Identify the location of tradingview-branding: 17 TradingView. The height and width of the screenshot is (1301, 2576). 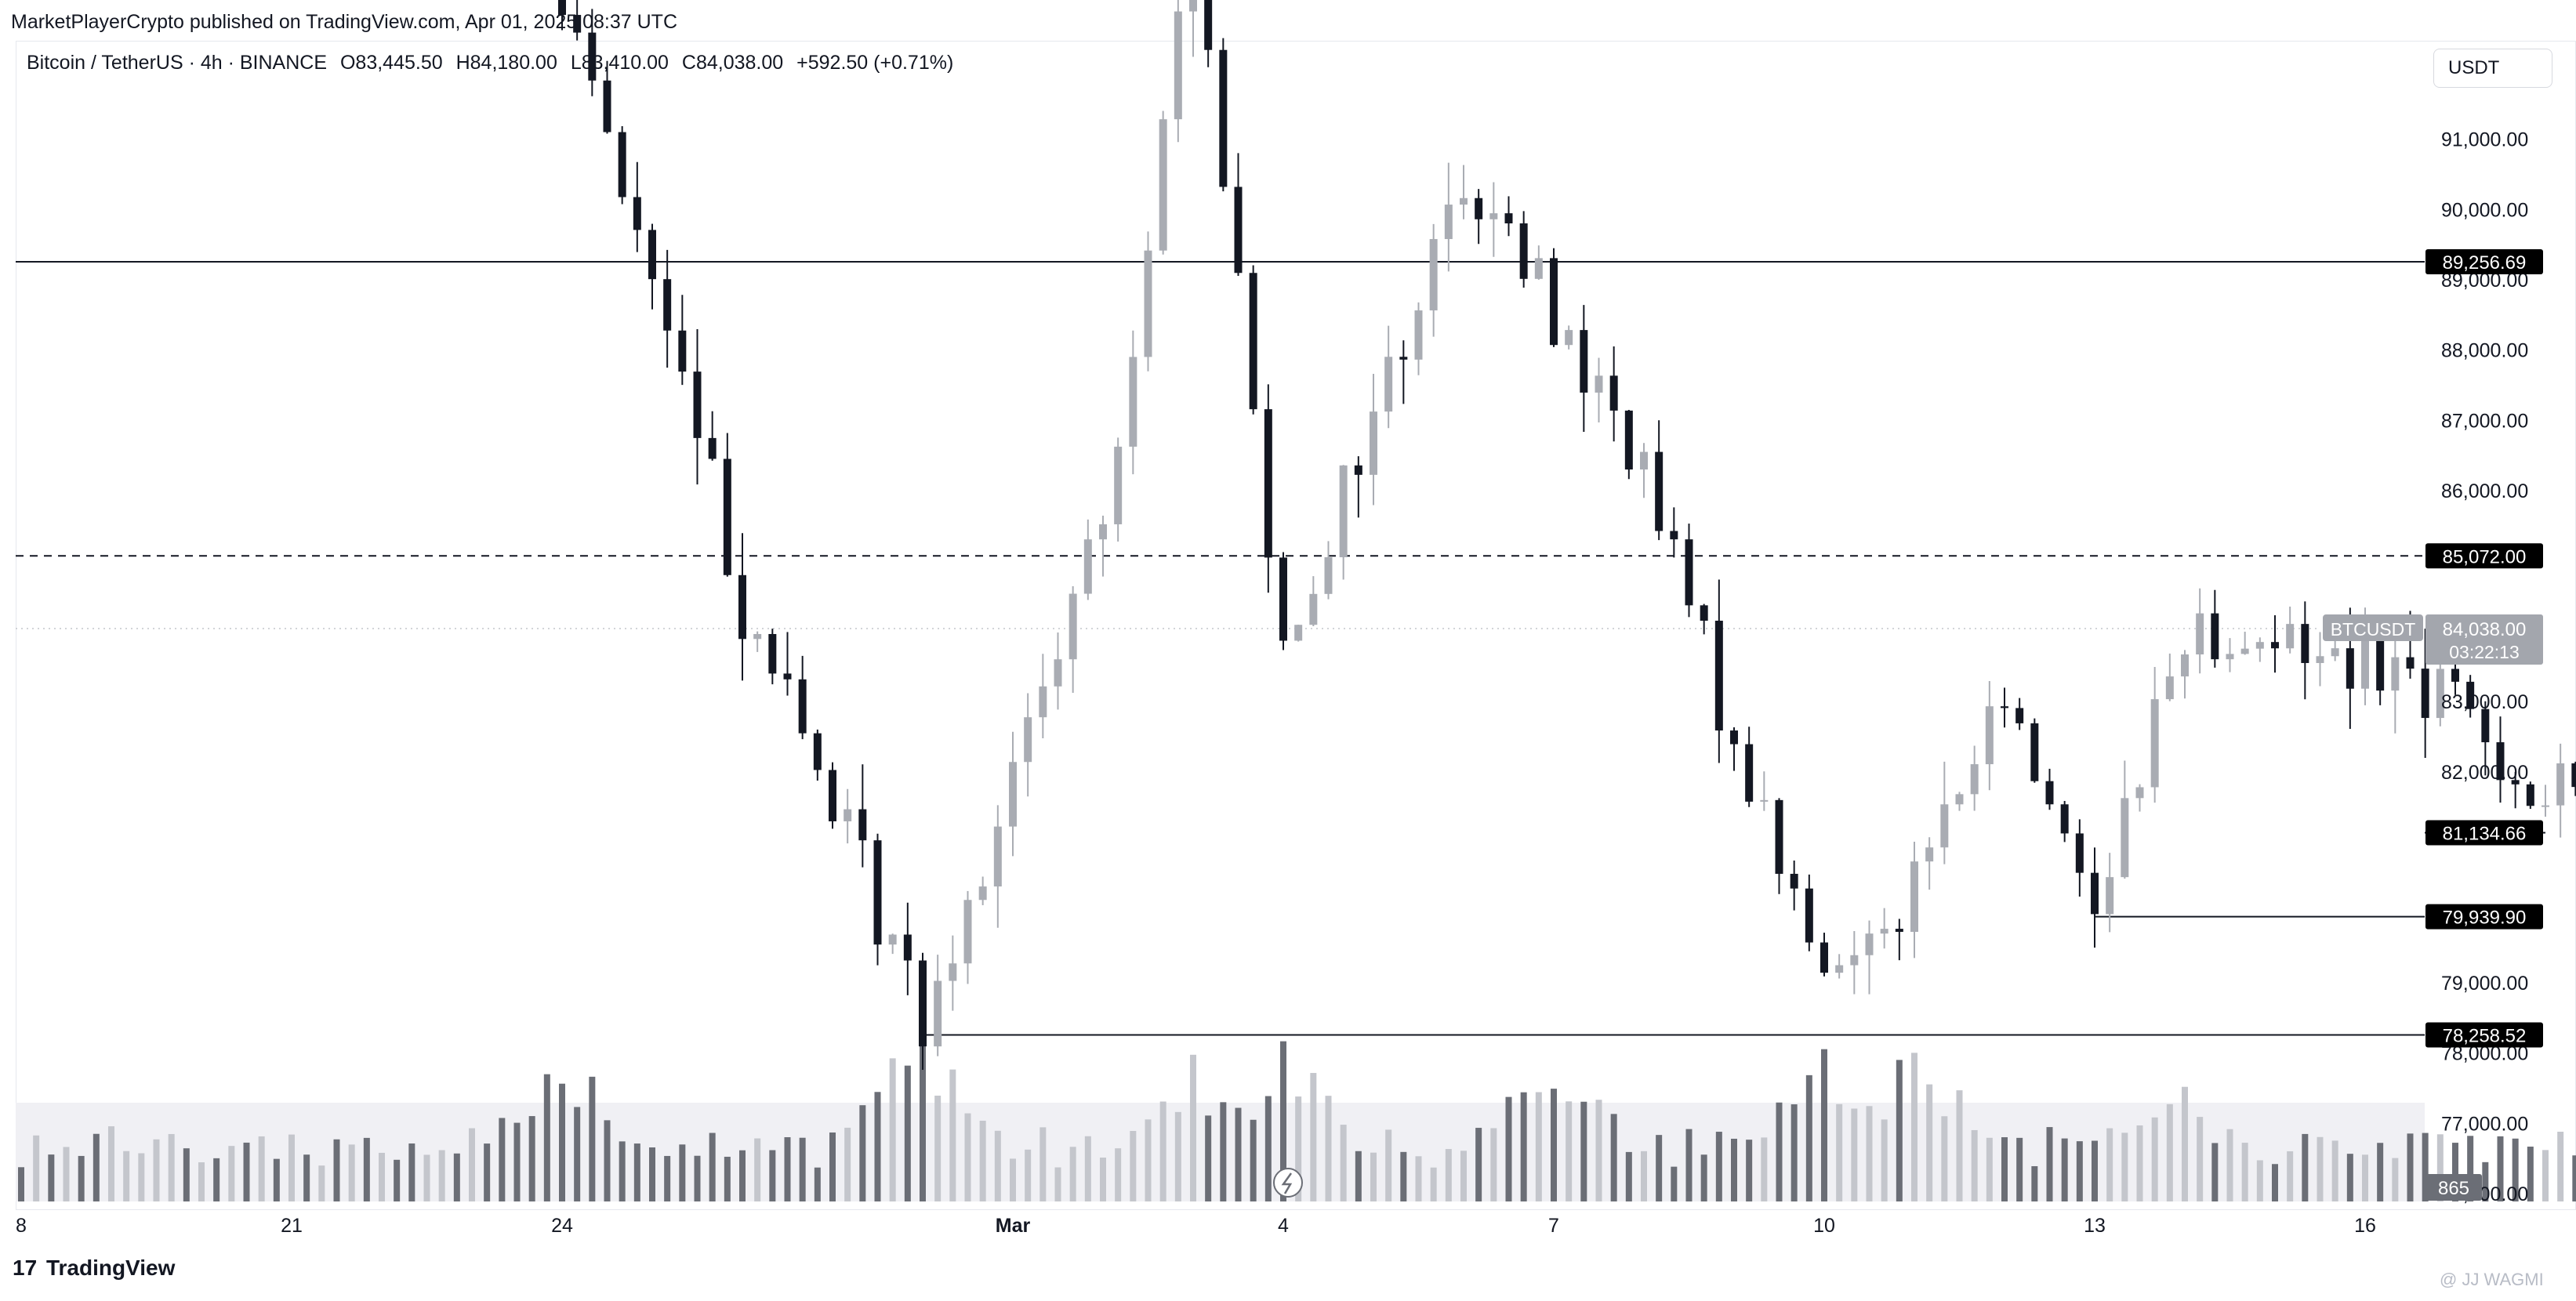
(94, 1268).